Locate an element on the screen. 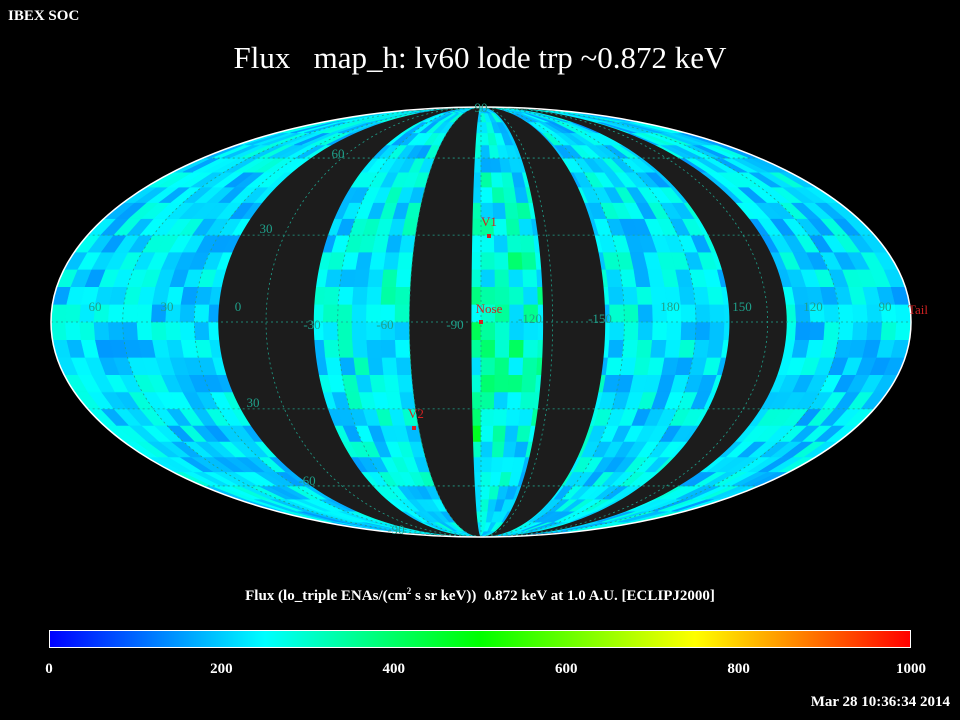  marker-label: Tail is located at coordinates (918, 309).